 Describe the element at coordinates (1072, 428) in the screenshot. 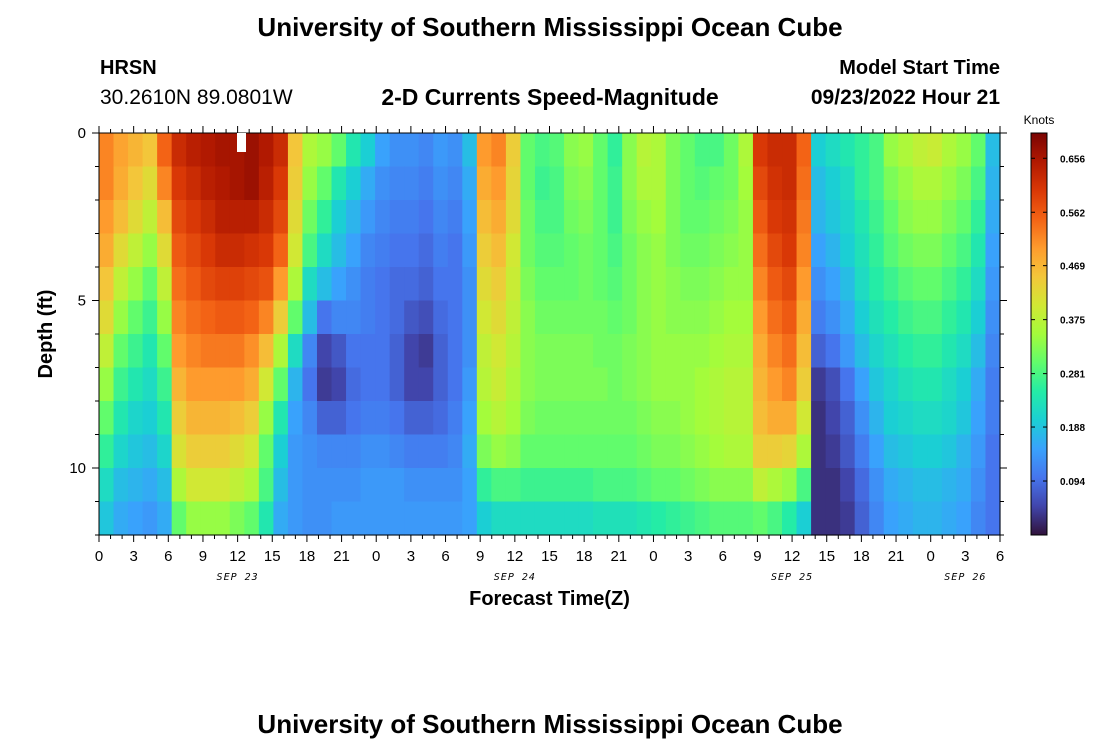

I see `colorbar-tick-label: 0.188` at that location.